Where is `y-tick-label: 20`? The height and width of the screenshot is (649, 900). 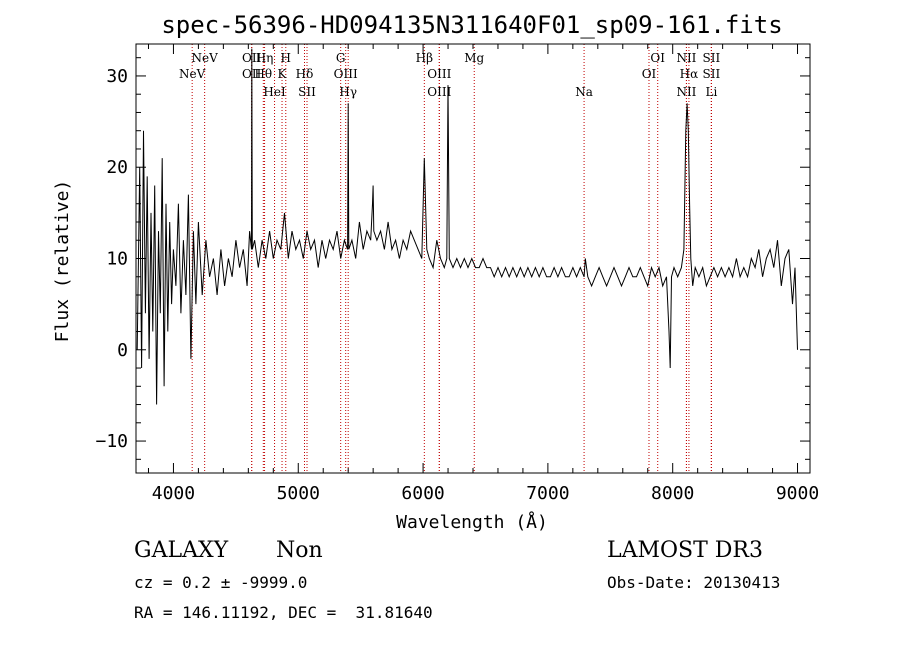 y-tick-label: 20 is located at coordinates (117, 167).